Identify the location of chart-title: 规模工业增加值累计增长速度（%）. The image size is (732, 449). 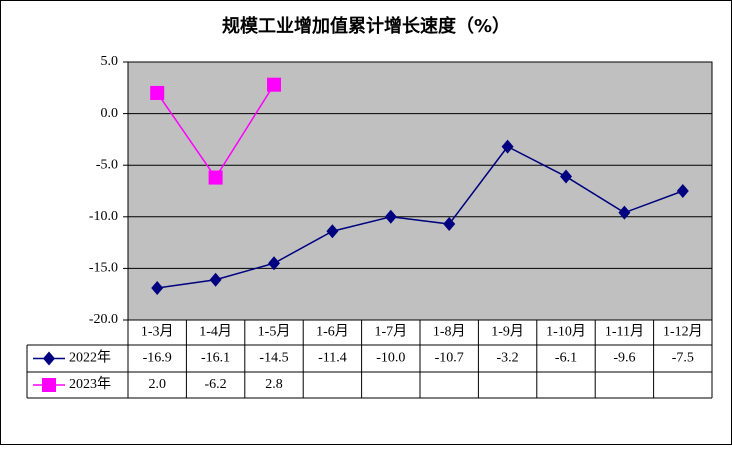
(366, 26).